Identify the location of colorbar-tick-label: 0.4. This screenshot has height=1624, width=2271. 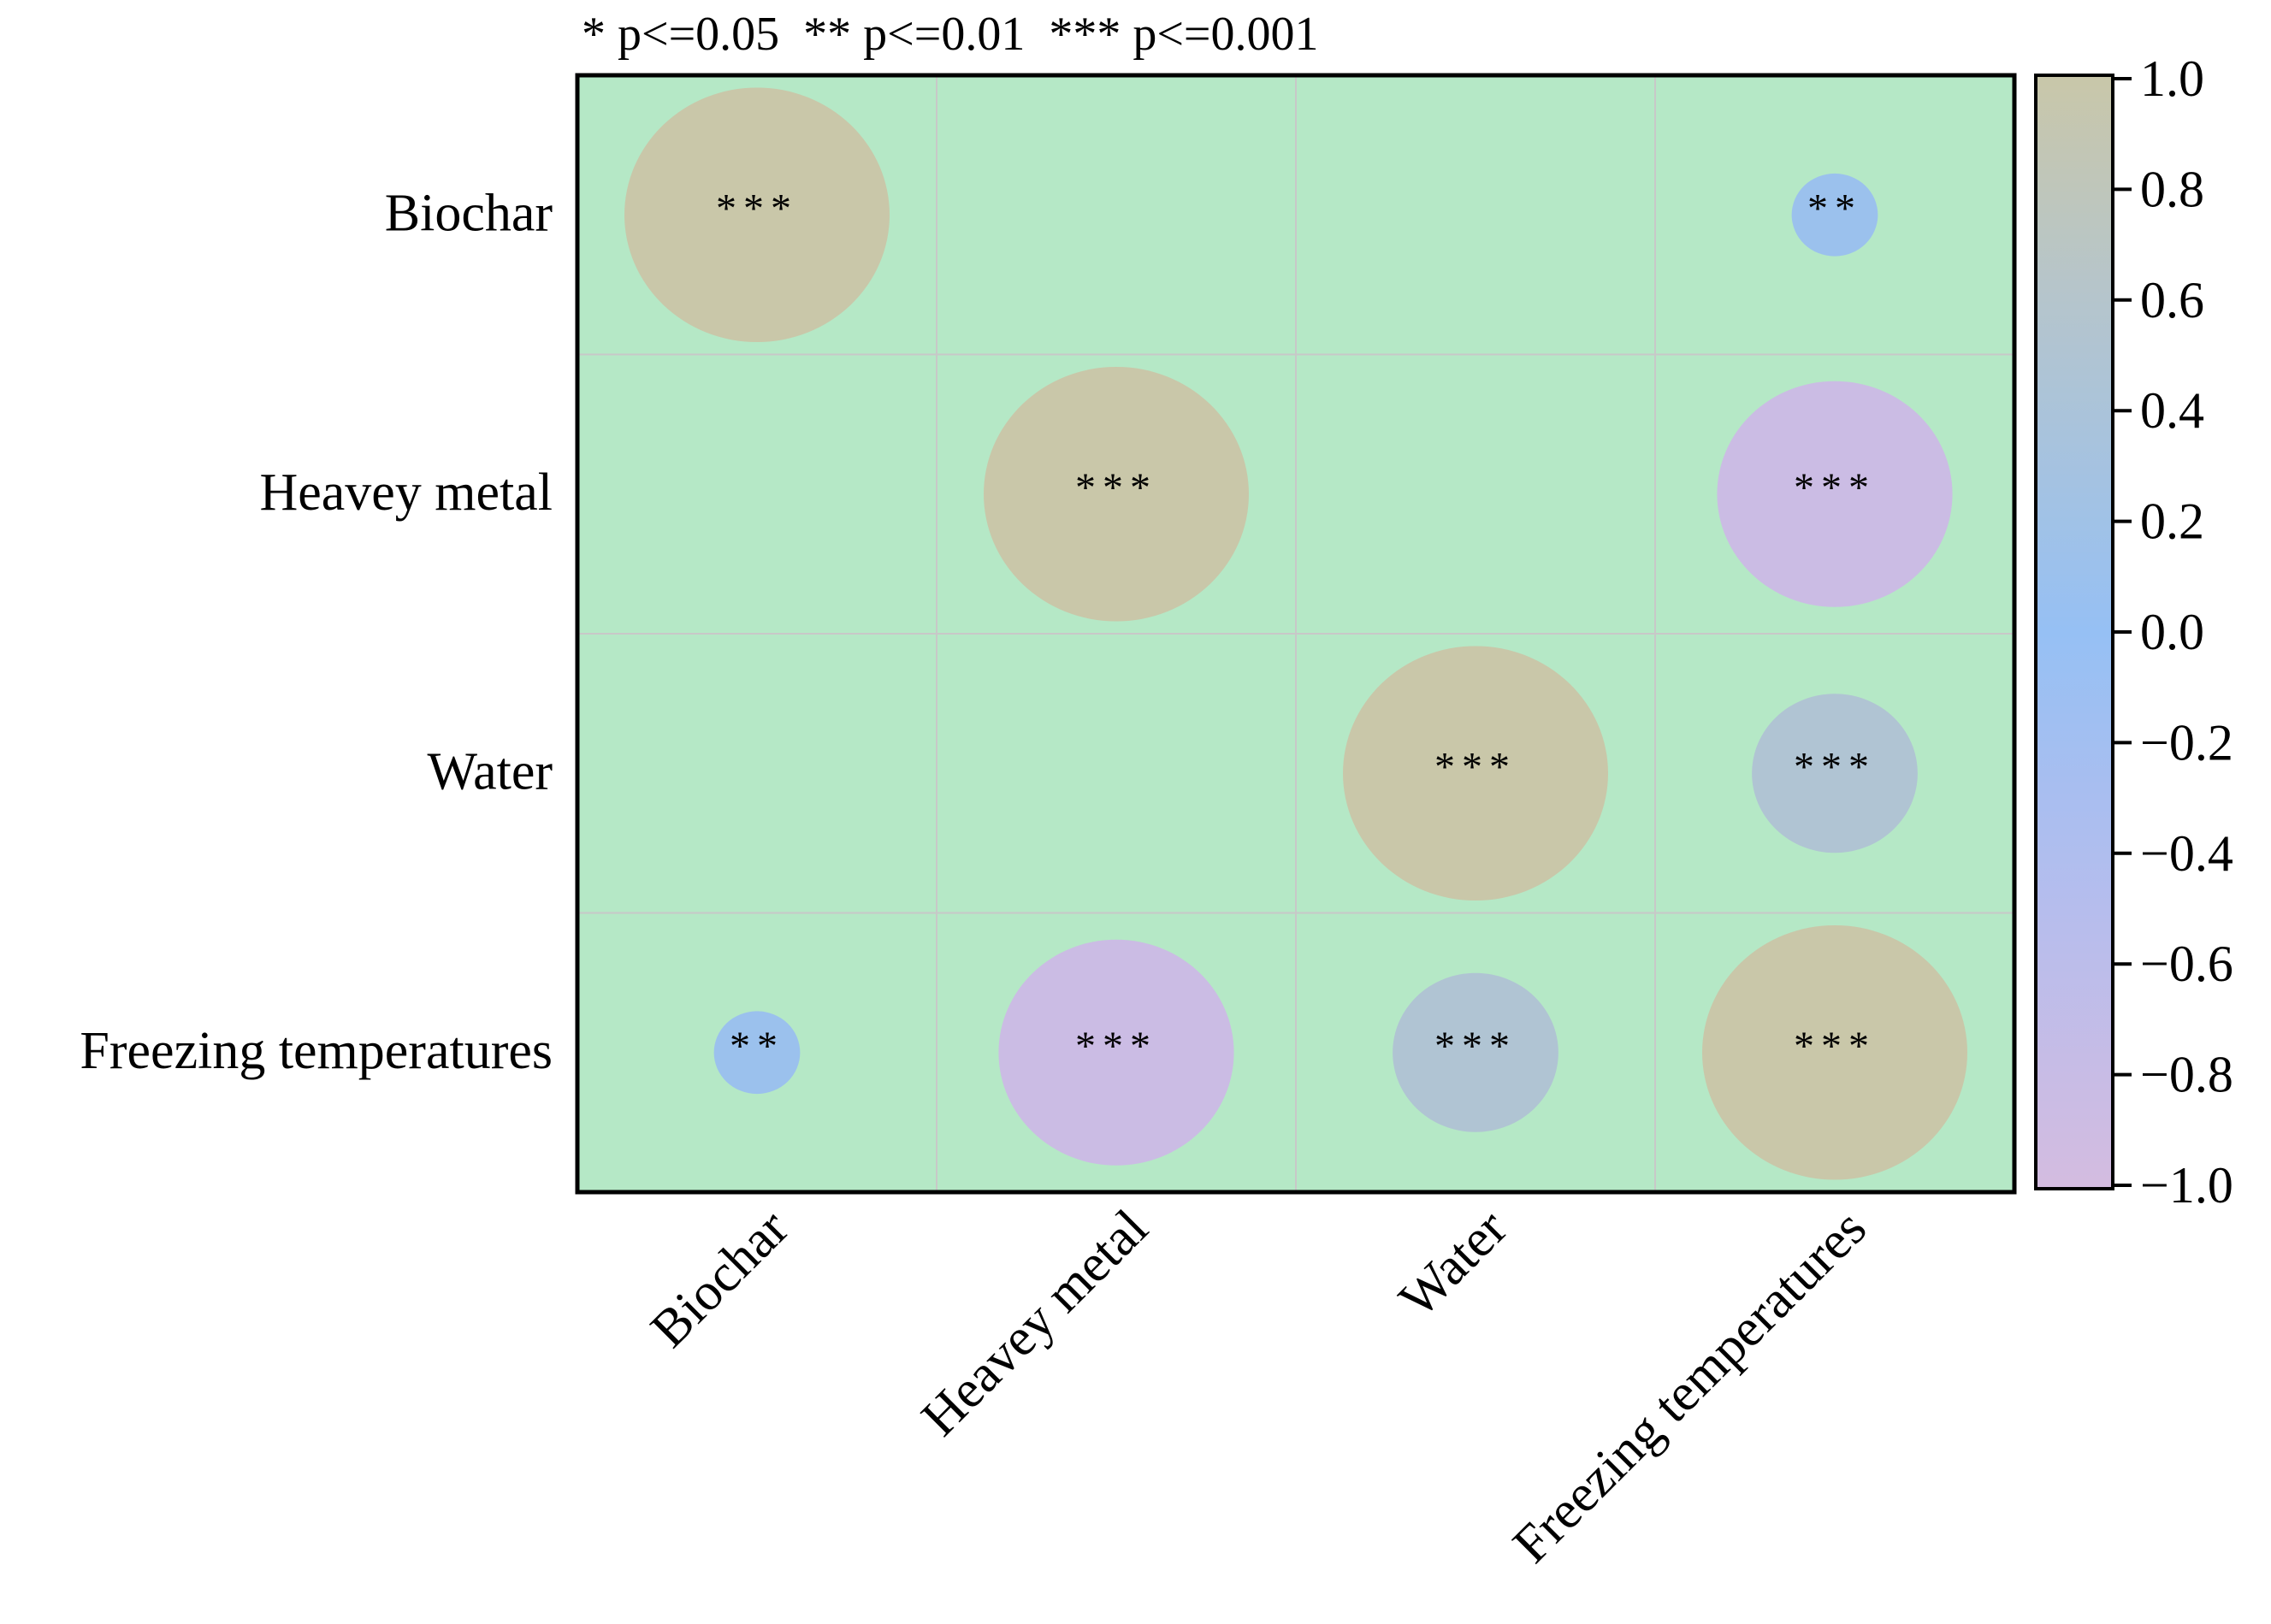
(2172, 410).